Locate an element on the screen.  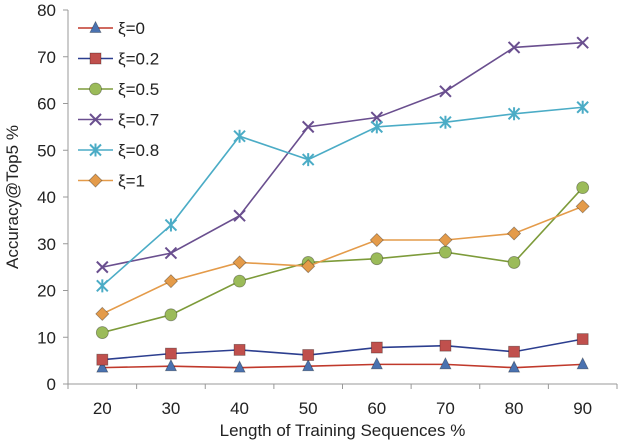
x-tick-label: 90 is located at coordinates (582, 408).